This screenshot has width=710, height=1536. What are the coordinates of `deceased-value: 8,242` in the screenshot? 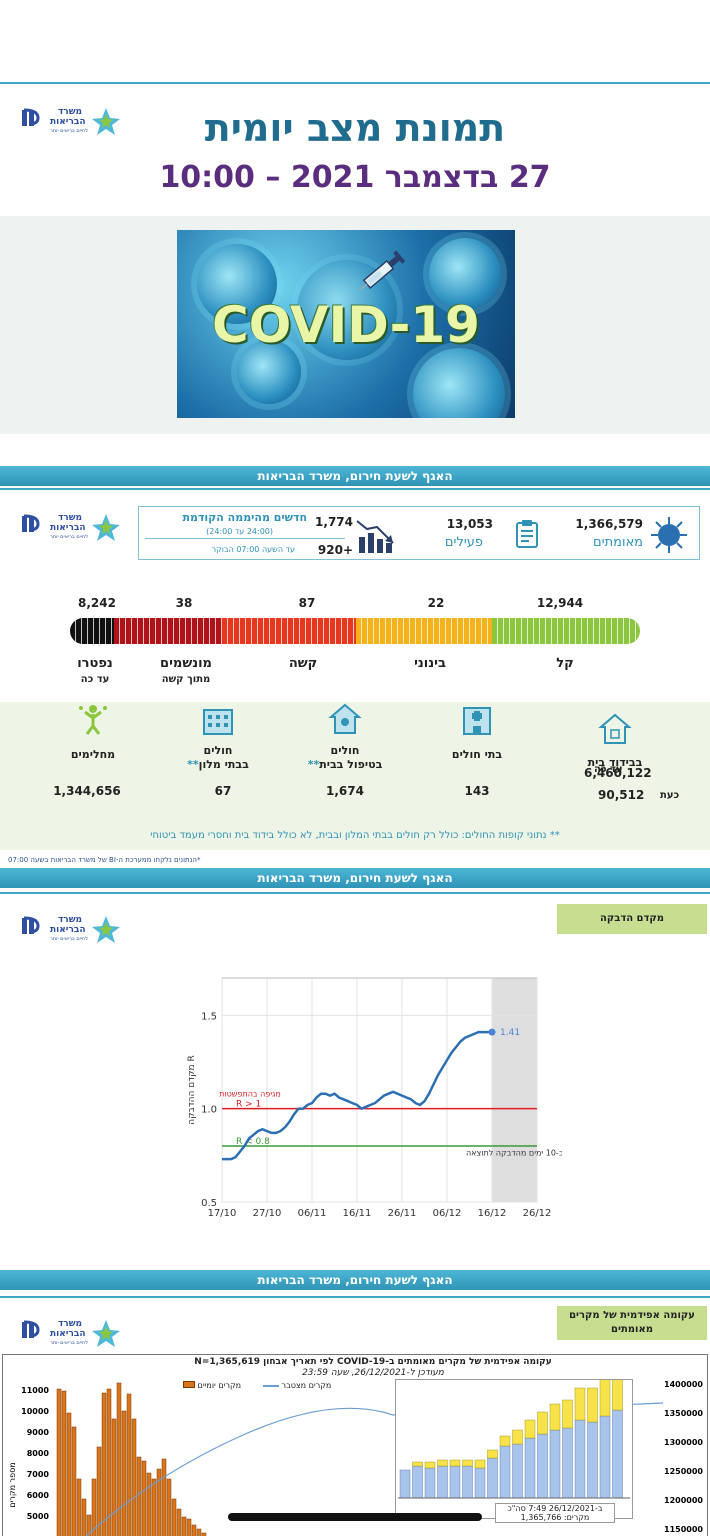 It's located at (97, 603).